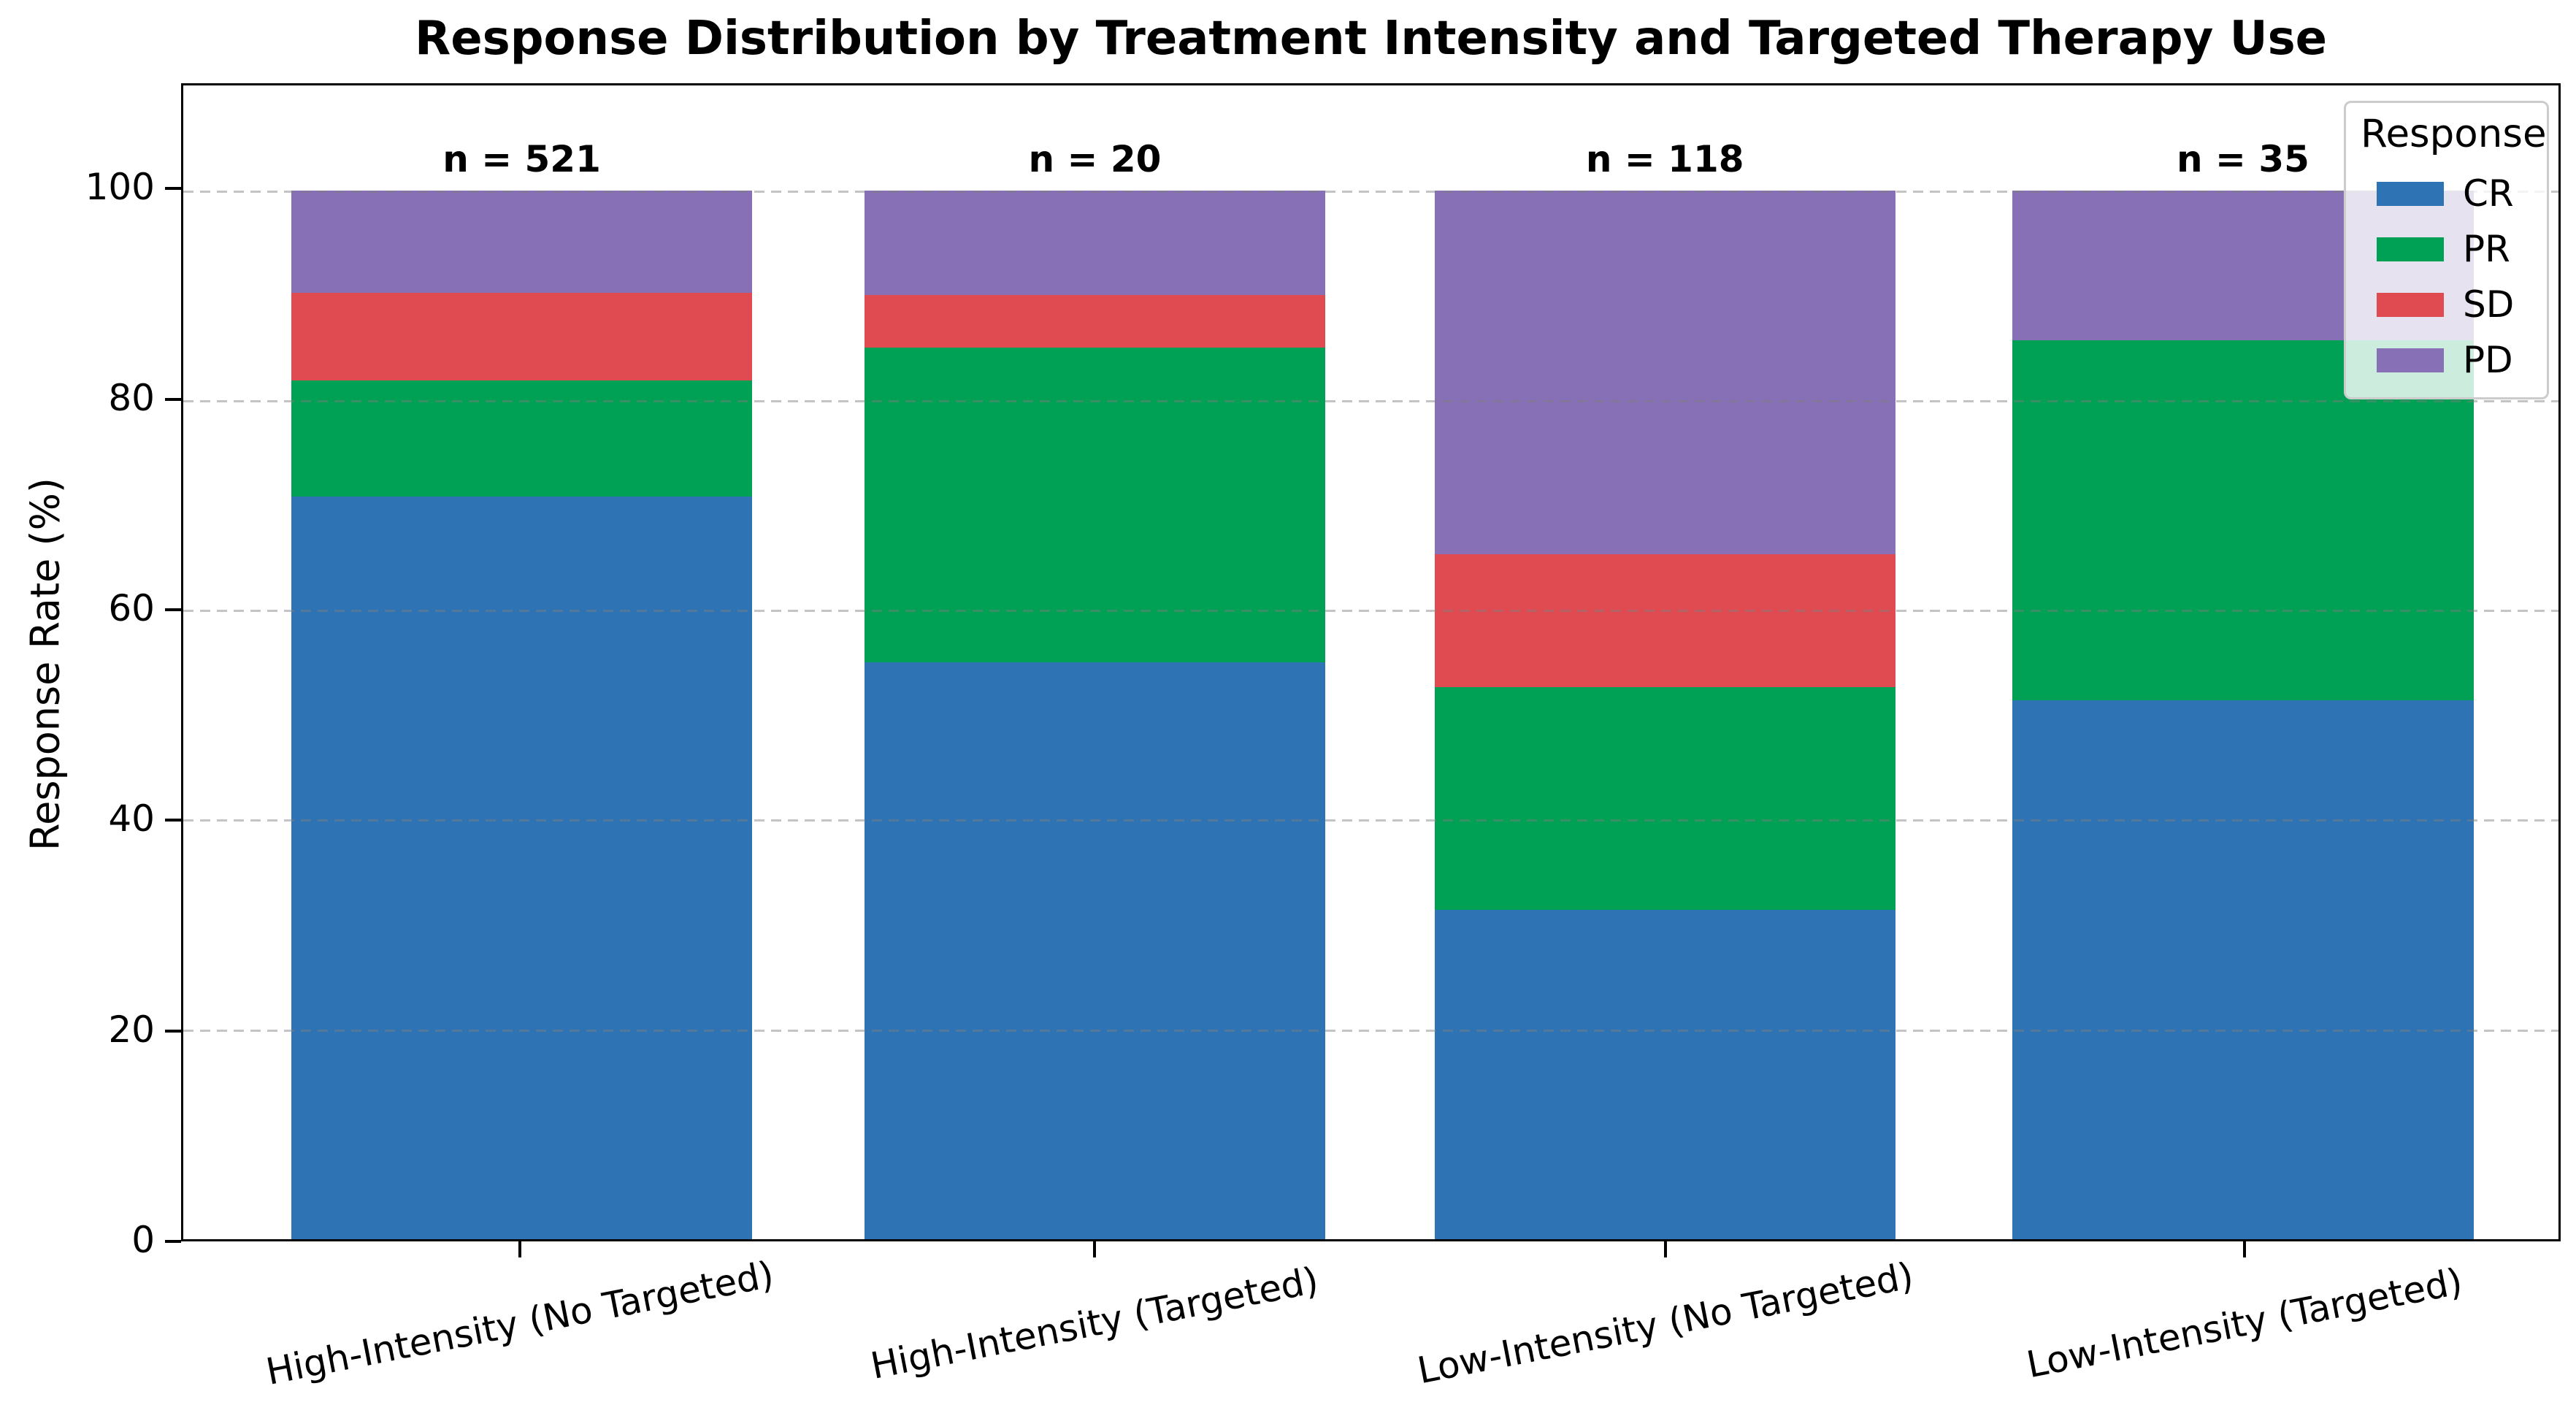 The height and width of the screenshot is (1413, 2576). What do you see at coordinates (143, 1240) in the screenshot?
I see `y-tick-label-0: 0` at bounding box center [143, 1240].